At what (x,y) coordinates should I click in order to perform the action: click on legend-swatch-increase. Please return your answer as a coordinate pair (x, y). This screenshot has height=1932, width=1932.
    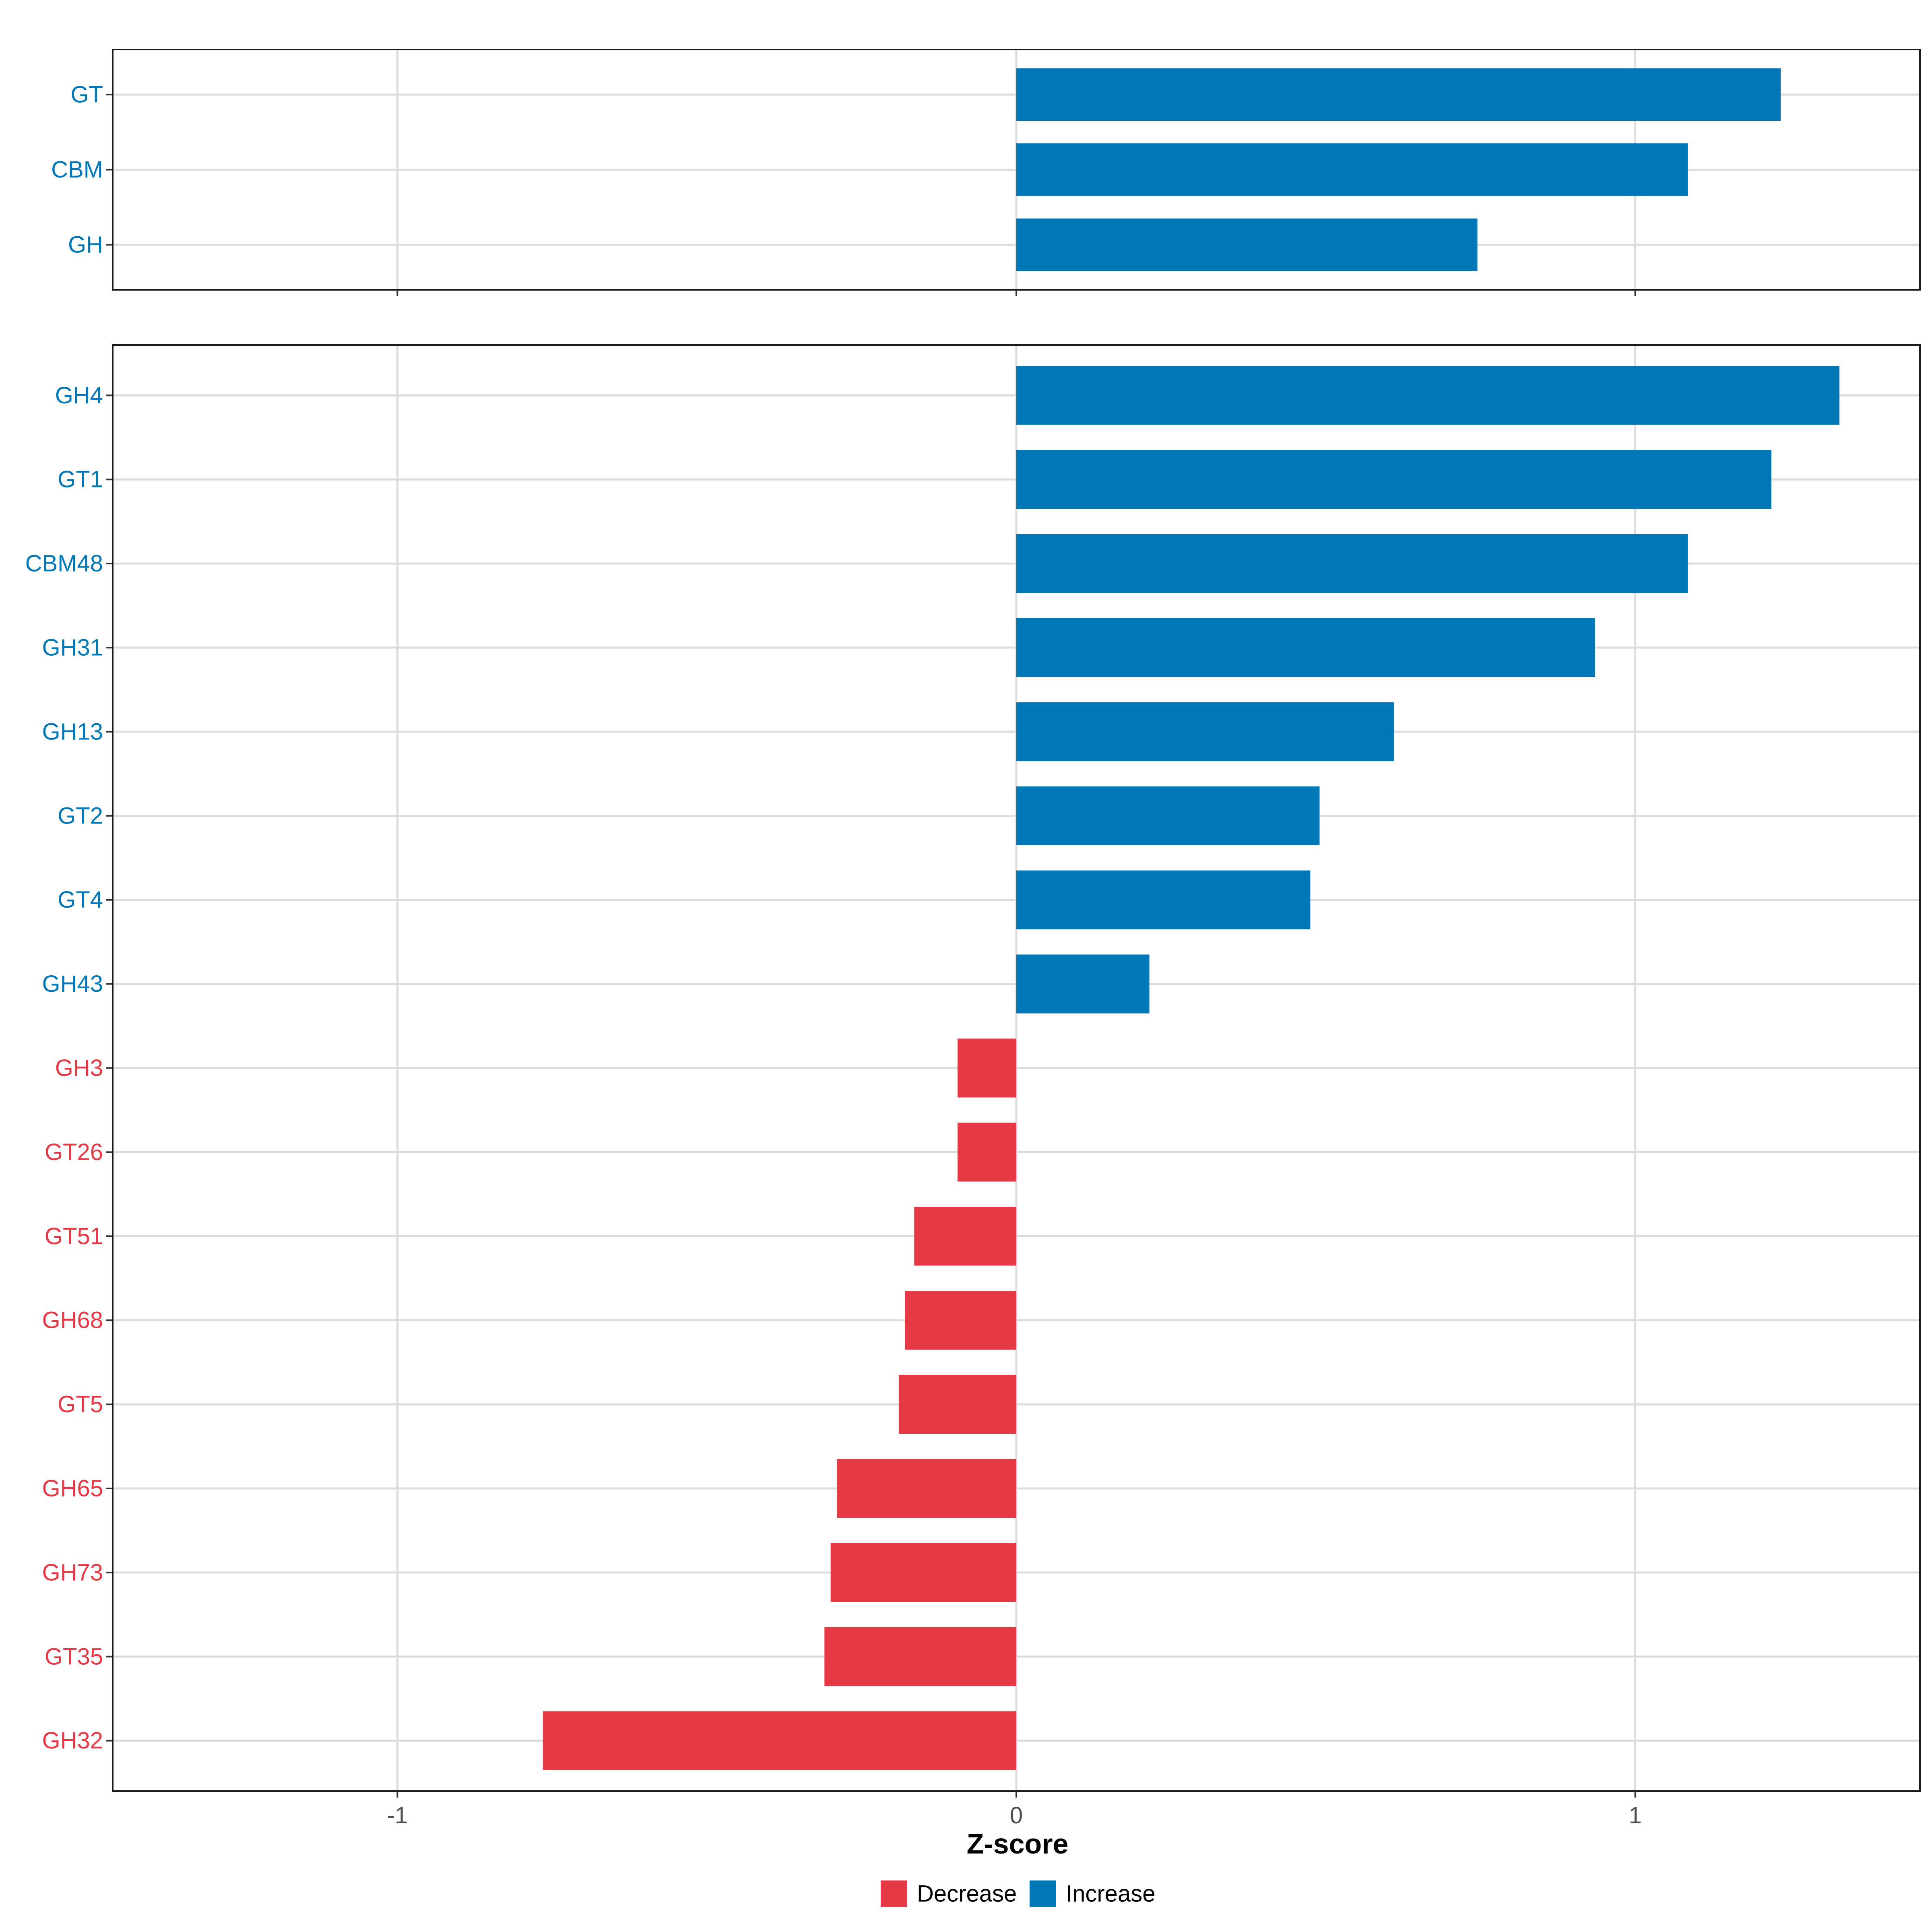
    Looking at the image, I should click on (1043, 1893).